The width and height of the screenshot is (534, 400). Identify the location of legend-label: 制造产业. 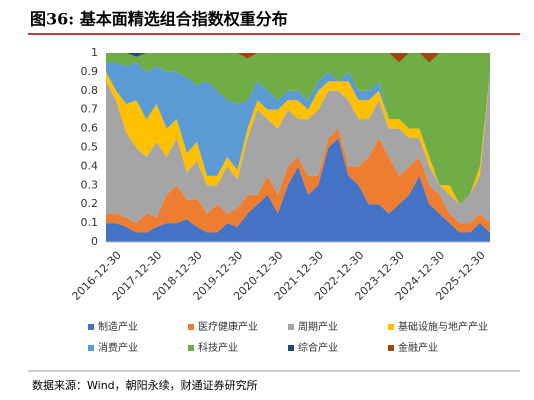
(118, 326).